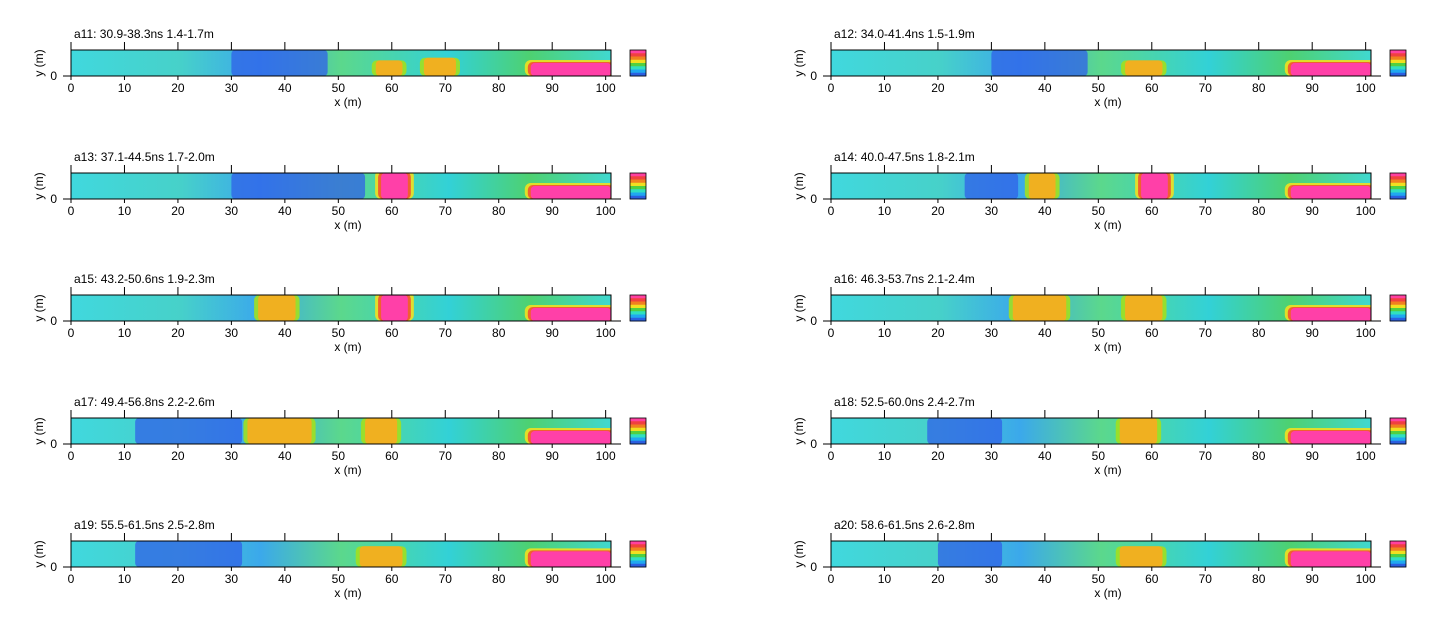  What do you see at coordinates (904, 525) in the screenshot?
I see `panel-title: a20: 58.6-61.5ns 2.6-2.8m` at bounding box center [904, 525].